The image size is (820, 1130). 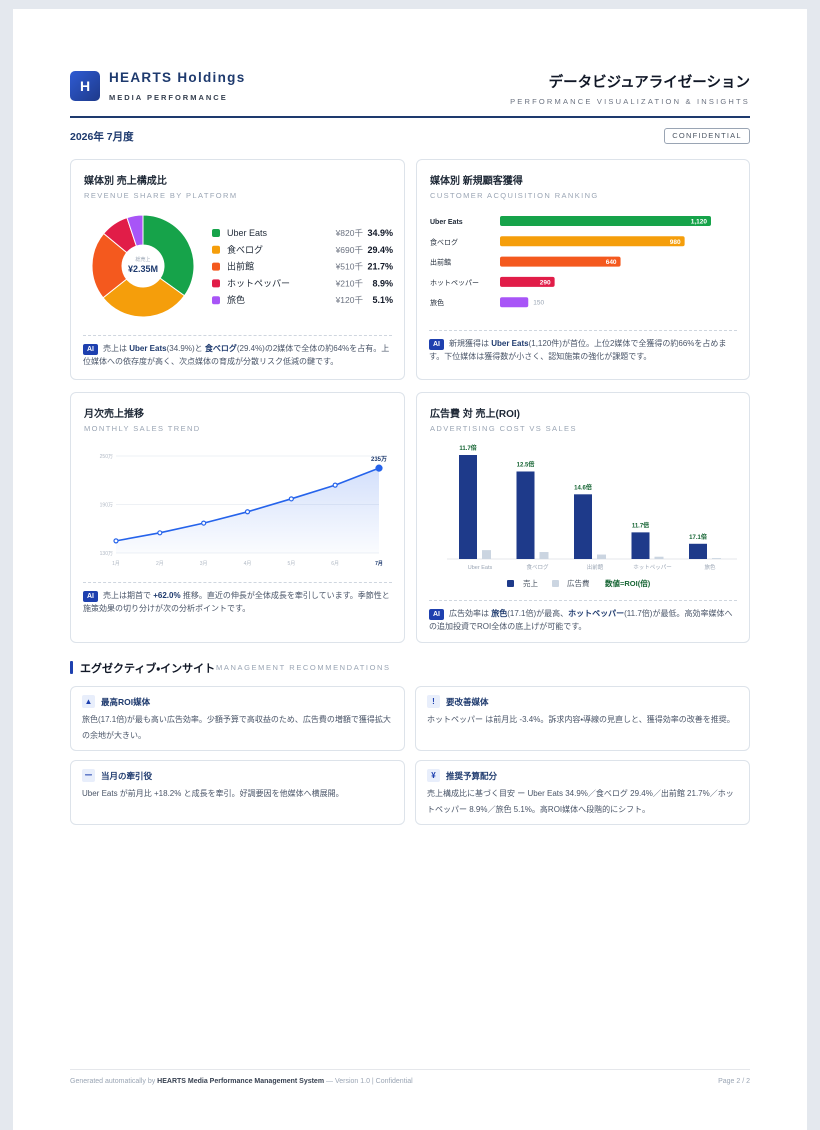 What do you see at coordinates (467, 702) in the screenshot?
I see `insight-title: 要改善媒体` at bounding box center [467, 702].